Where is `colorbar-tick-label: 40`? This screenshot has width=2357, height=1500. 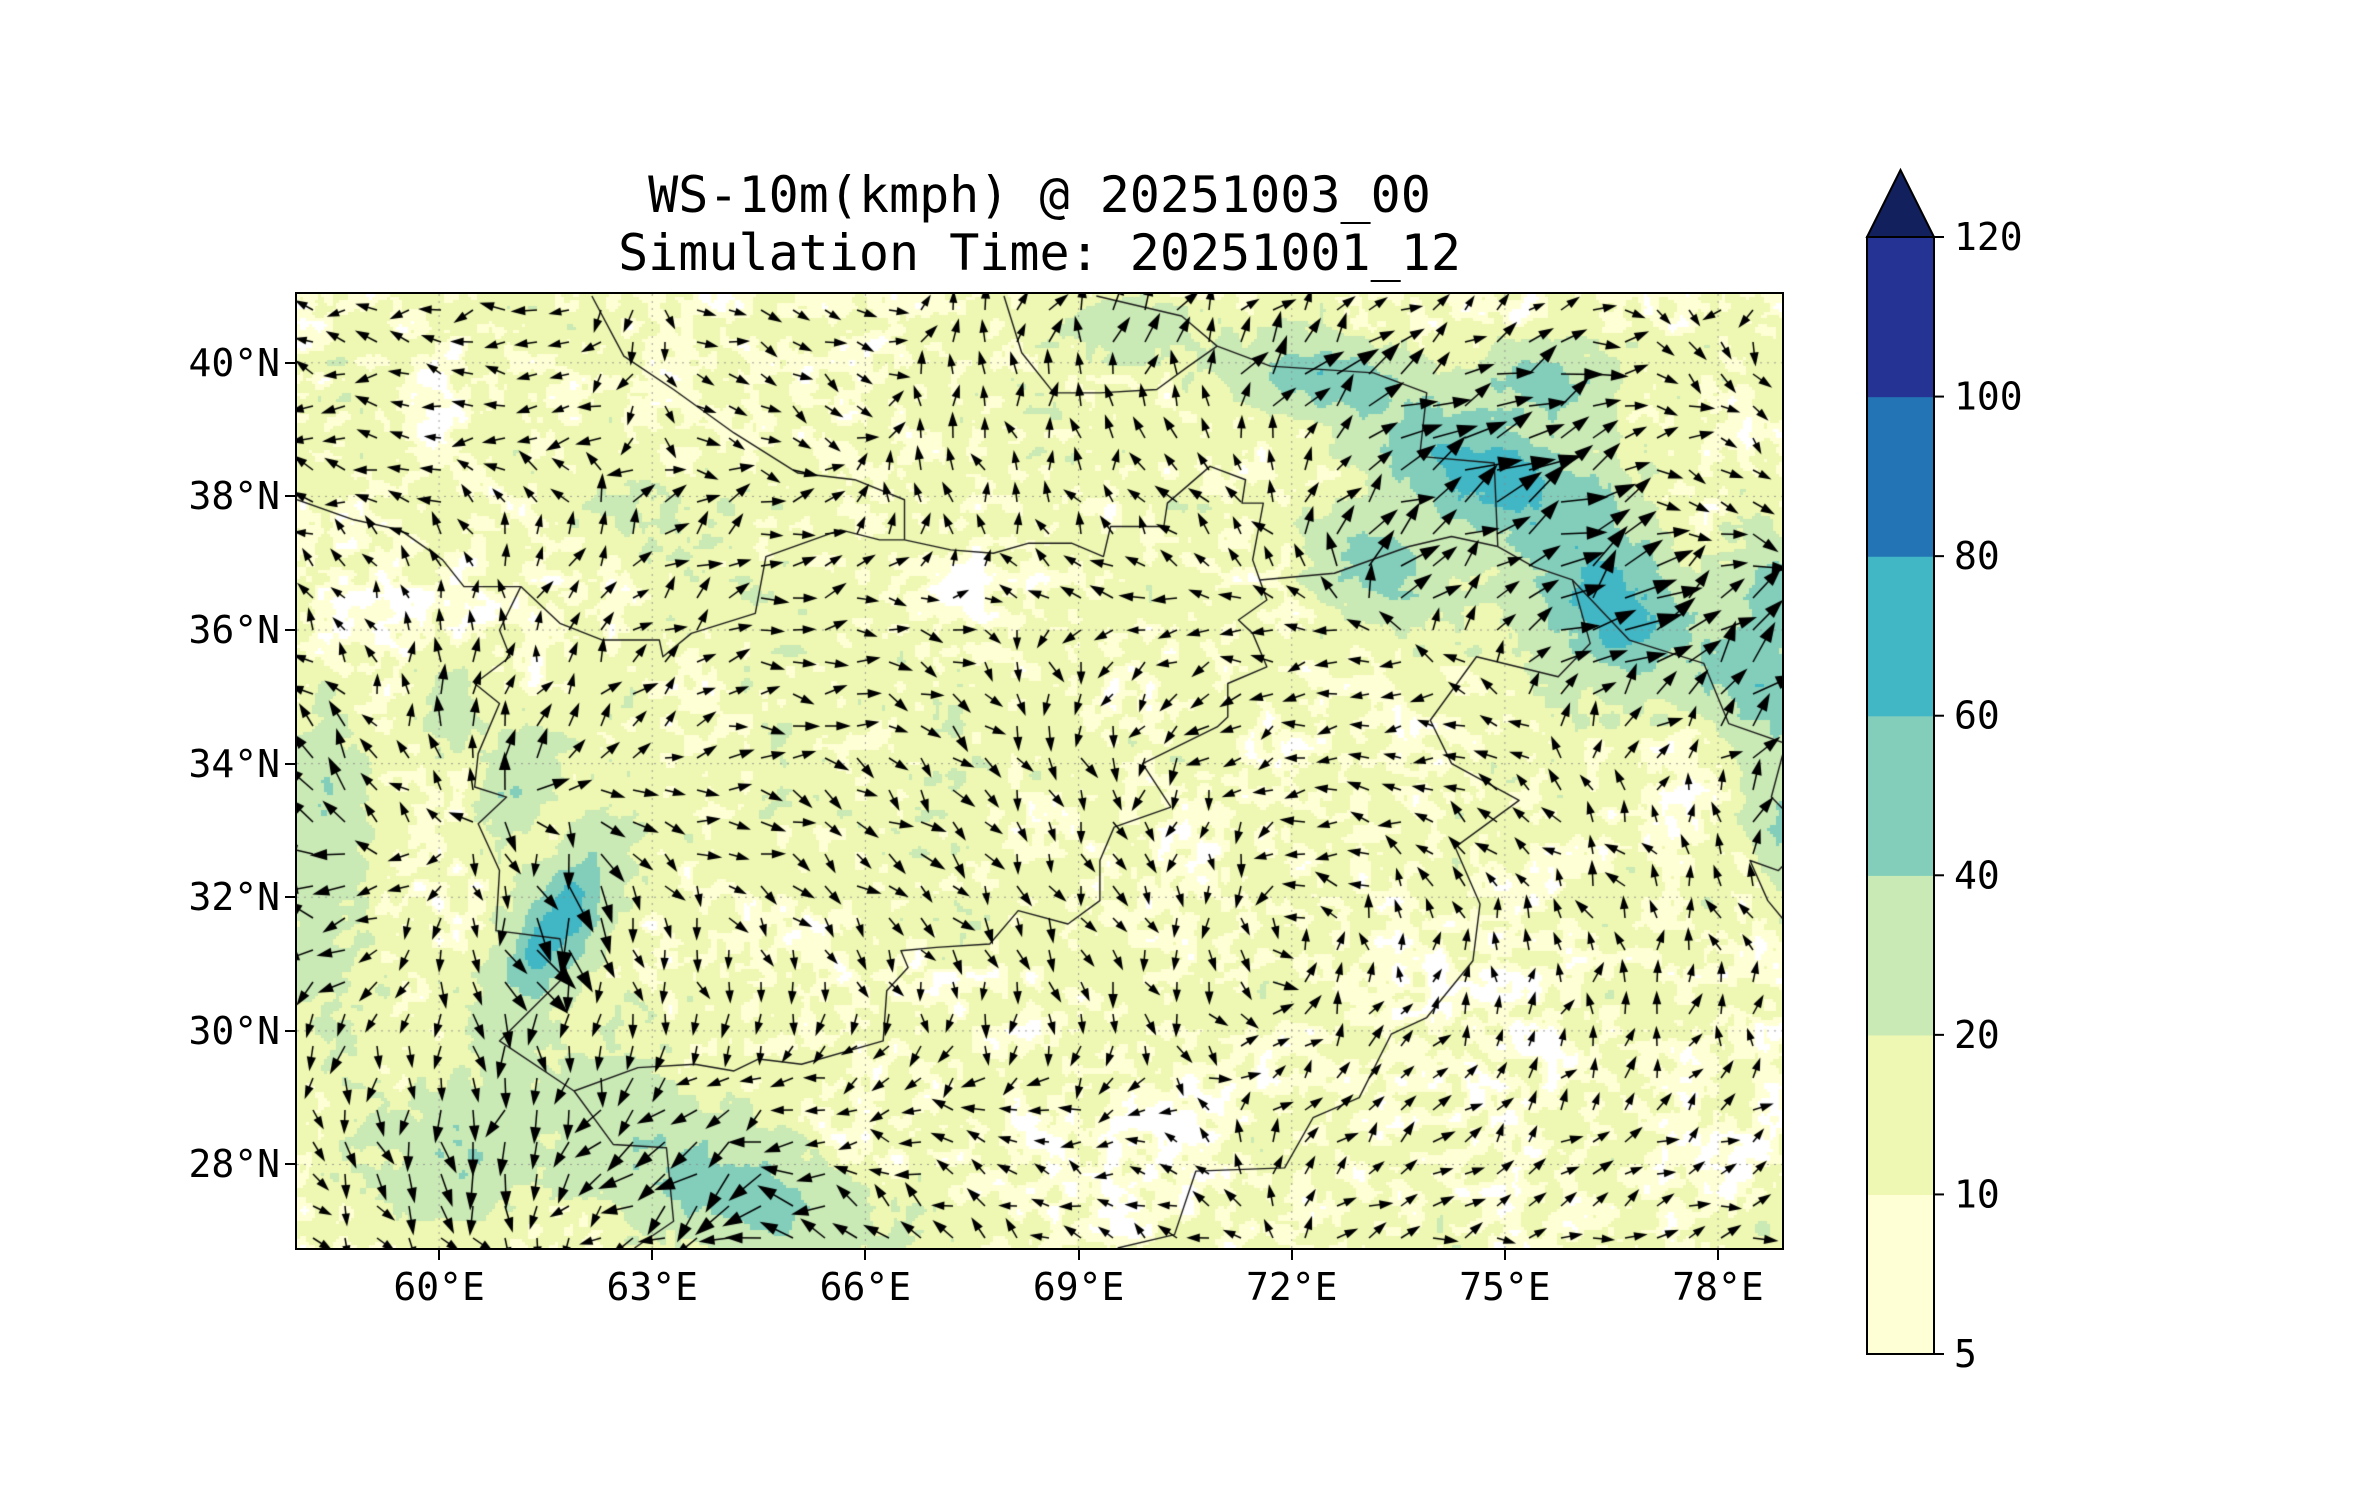
colorbar-tick-label: 40 is located at coordinates (1977, 875).